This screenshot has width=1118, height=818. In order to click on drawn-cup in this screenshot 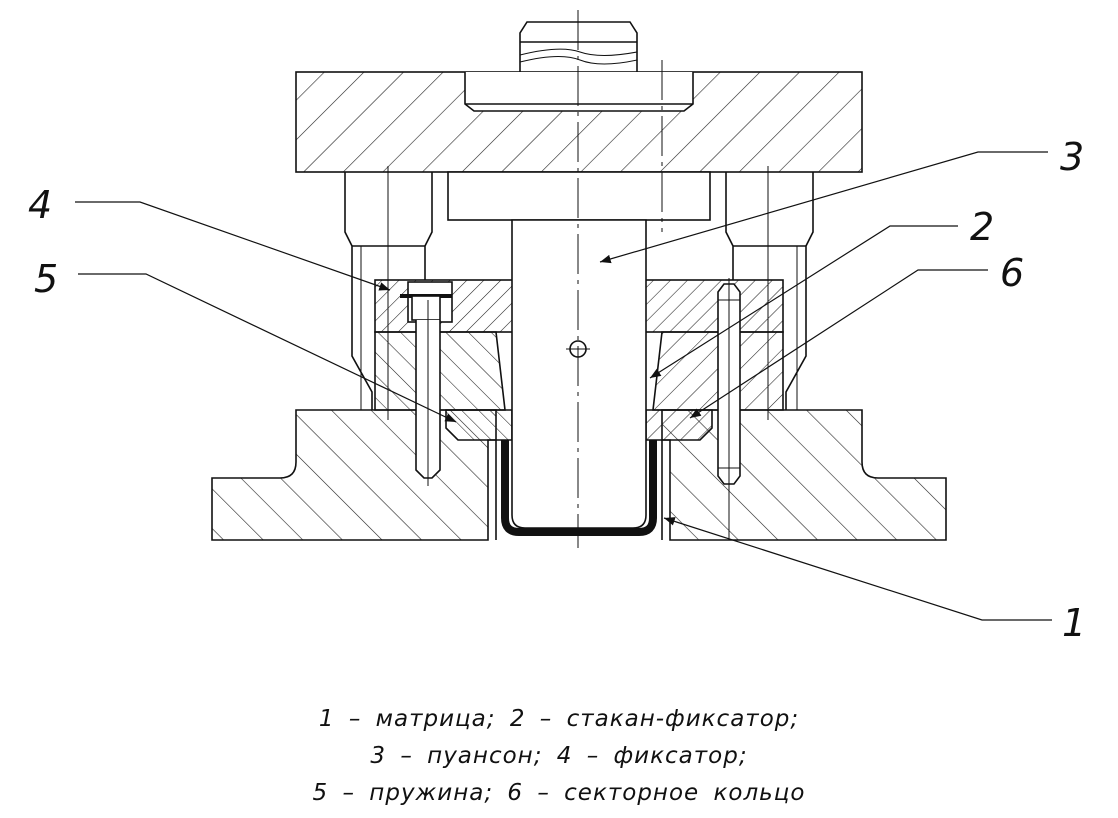, I will do `click(579, 488)`.